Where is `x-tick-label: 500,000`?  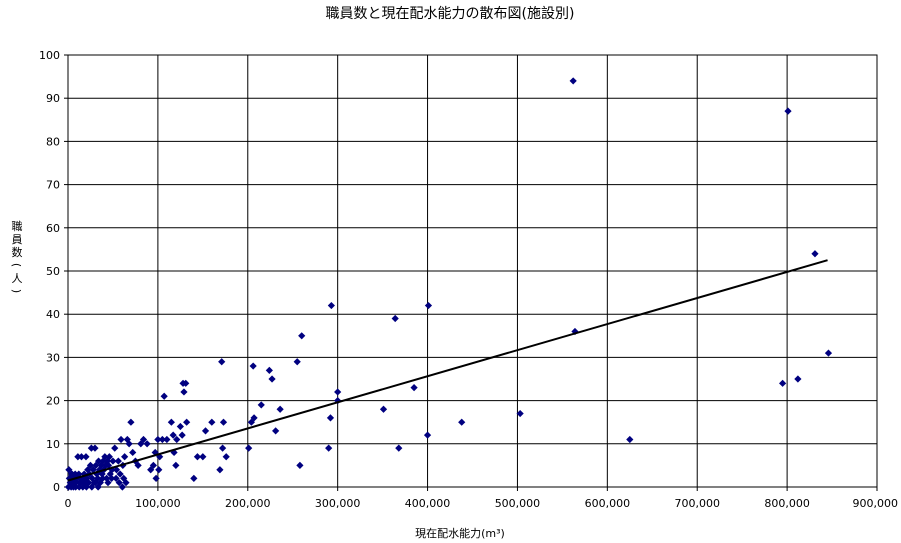 x-tick-label: 500,000 is located at coordinates (518, 503).